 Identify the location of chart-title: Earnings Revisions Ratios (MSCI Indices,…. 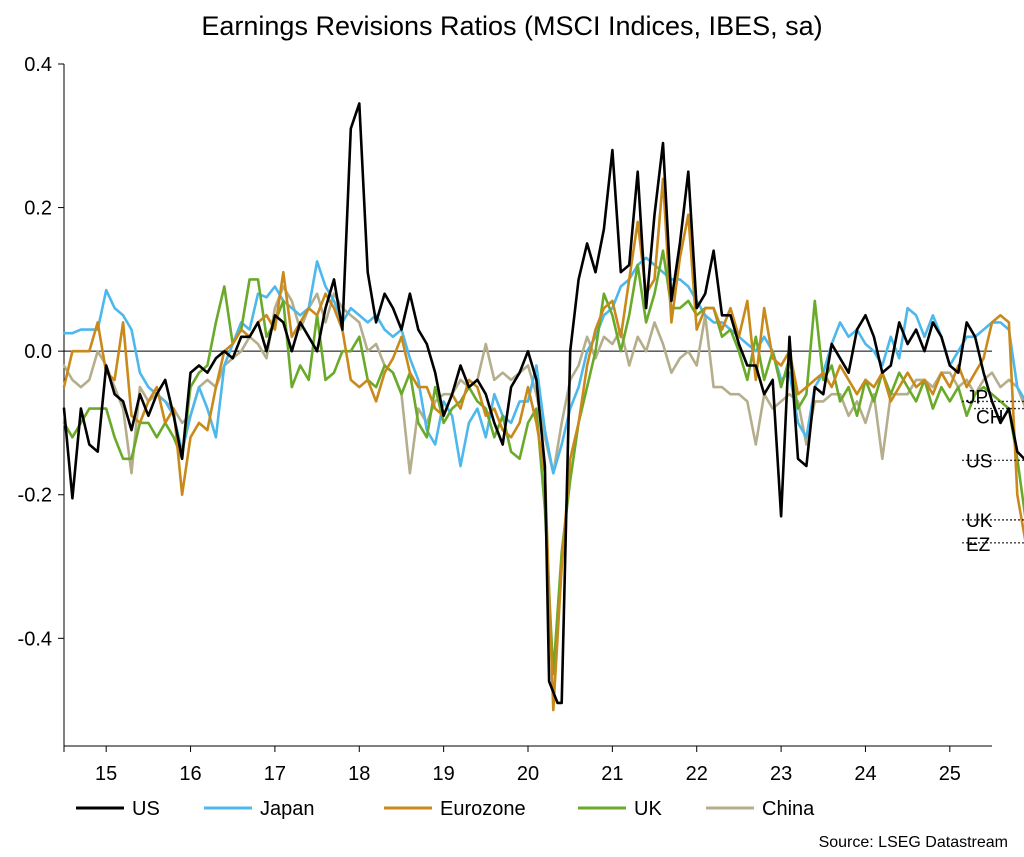
(511, 26).